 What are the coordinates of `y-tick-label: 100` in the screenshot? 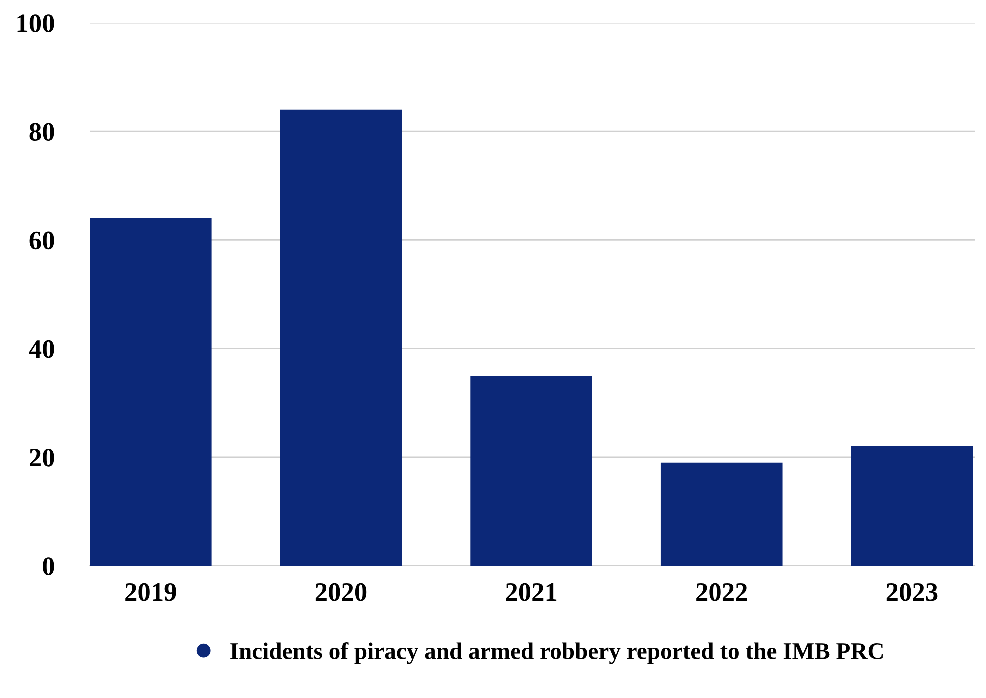 It's located at (36, 23).